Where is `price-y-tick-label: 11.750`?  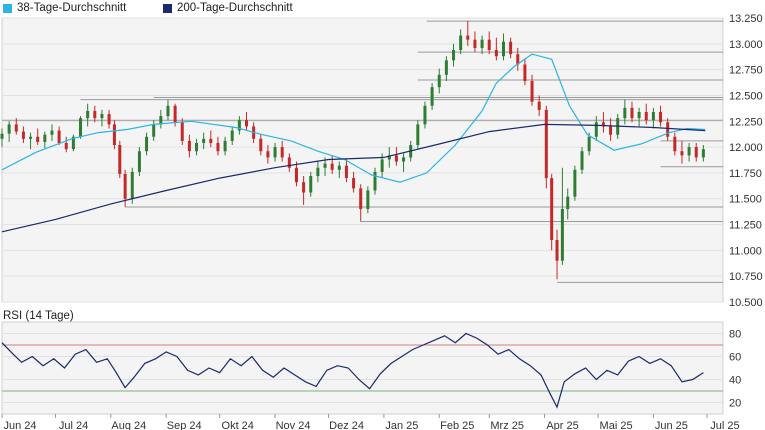 price-y-tick-label: 11.750 is located at coordinates (745, 174).